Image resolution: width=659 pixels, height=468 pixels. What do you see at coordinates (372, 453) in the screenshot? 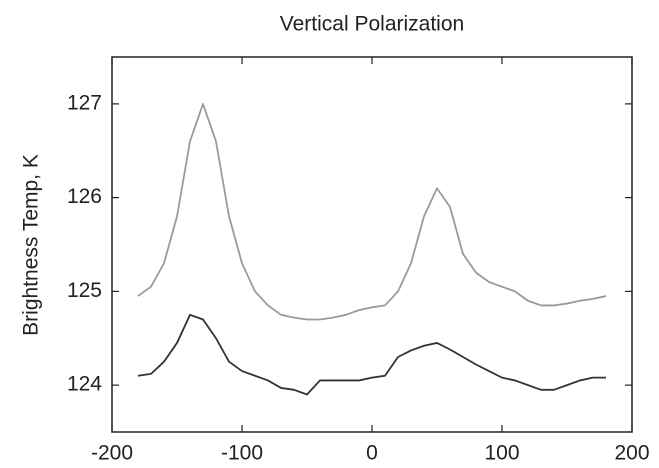
I see `x-tick-label: 0` at bounding box center [372, 453].